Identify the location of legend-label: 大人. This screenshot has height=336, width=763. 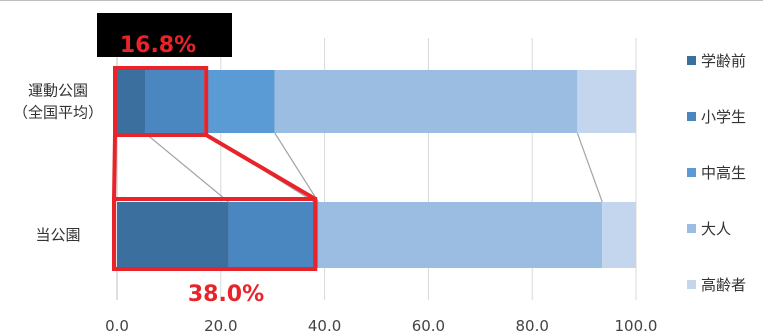
(716, 229).